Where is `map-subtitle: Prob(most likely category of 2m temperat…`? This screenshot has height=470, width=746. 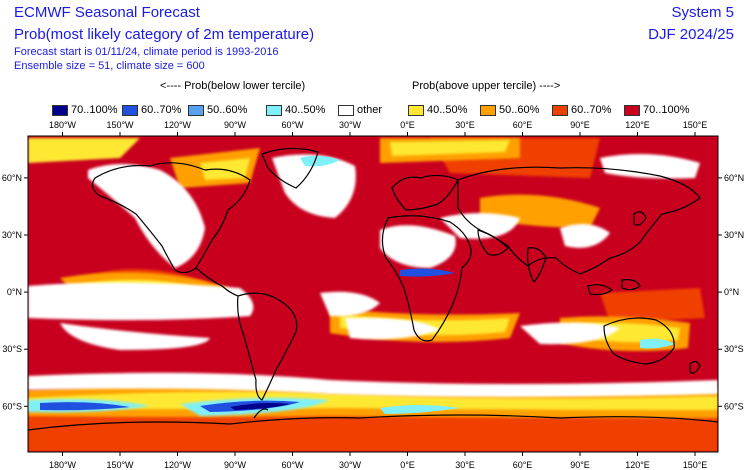 map-subtitle: Prob(most likely category of 2m temperat… is located at coordinates (164, 34).